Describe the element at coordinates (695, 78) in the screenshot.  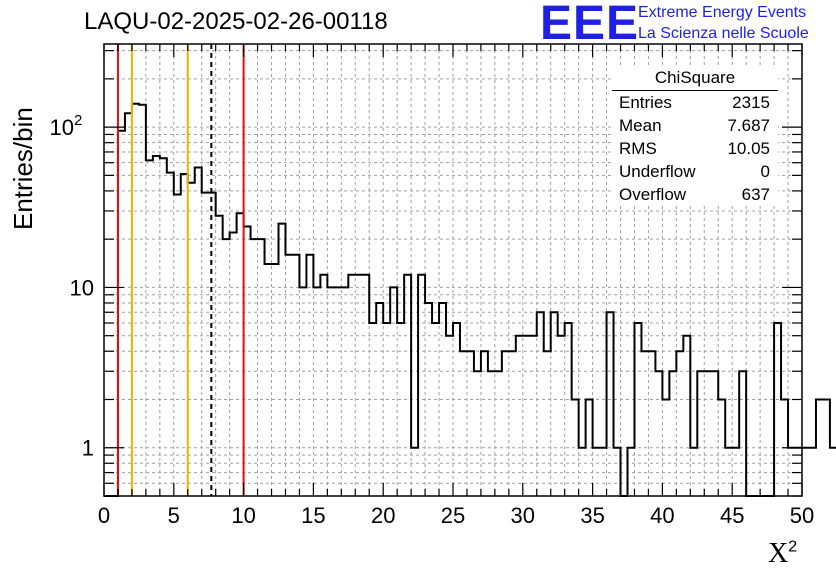
I see `stats-title: ChiSquare` at that location.